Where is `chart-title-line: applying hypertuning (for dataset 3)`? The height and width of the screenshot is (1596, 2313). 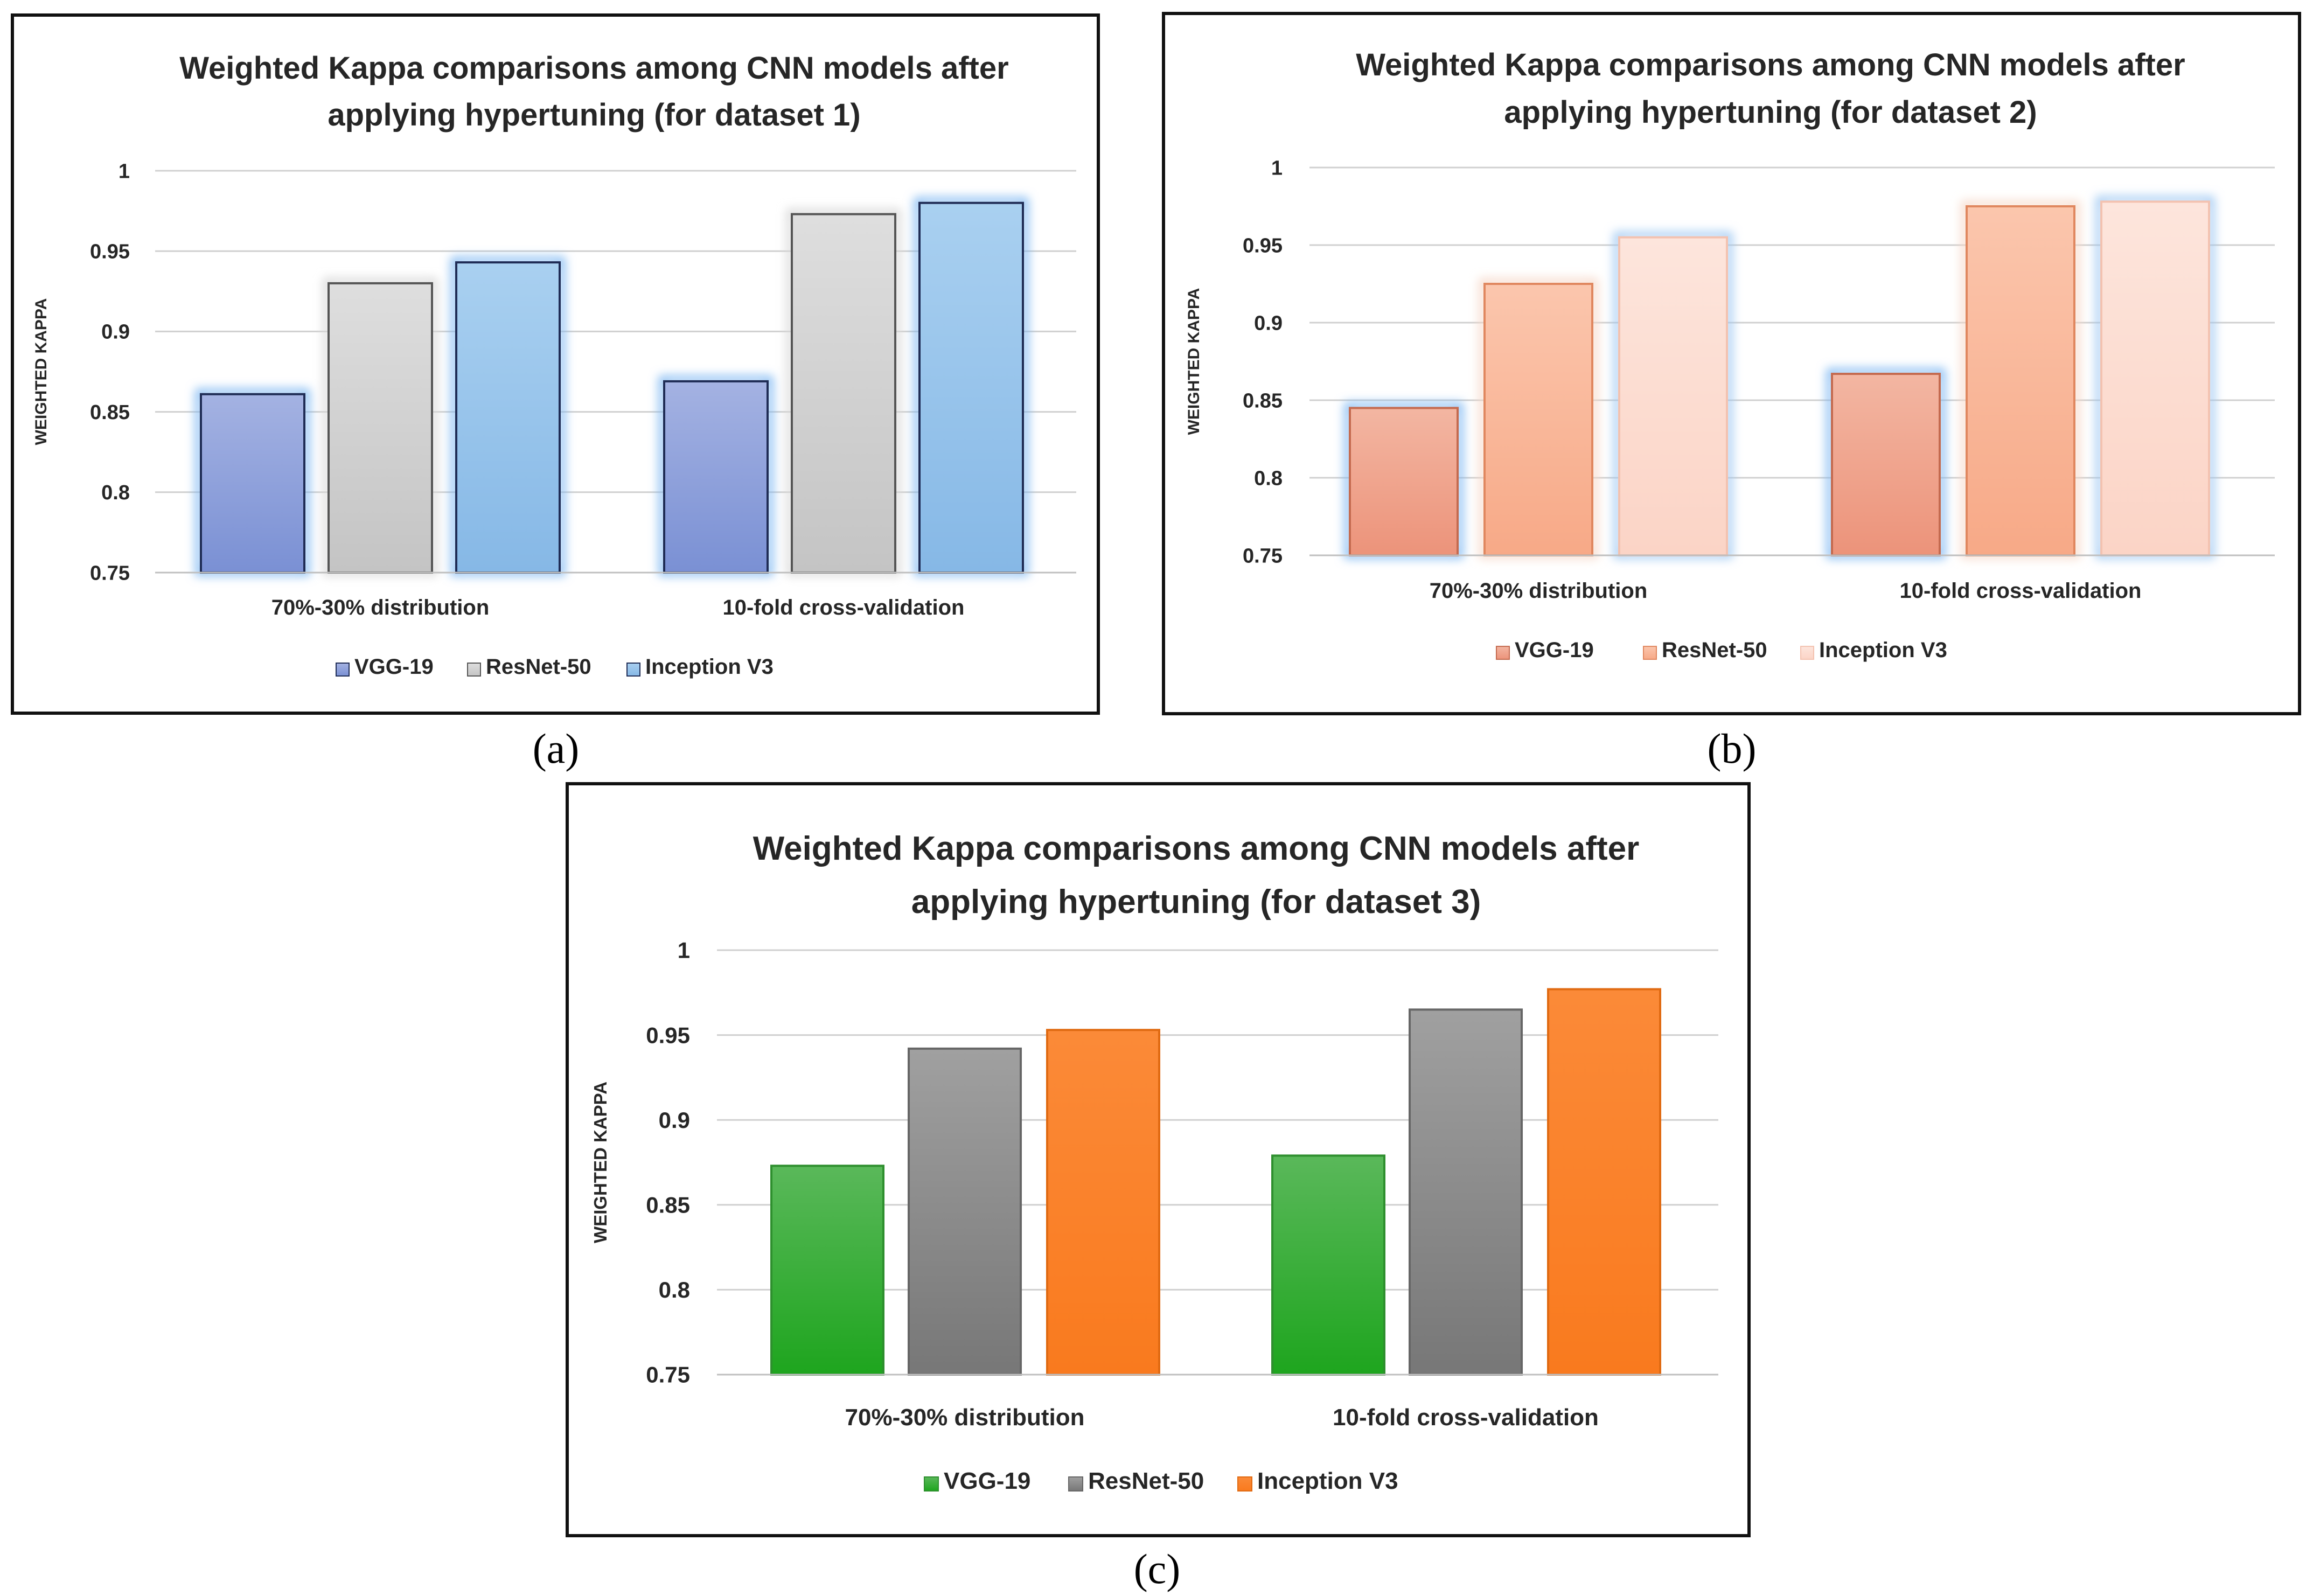
chart-title-line: applying hypertuning (for dataset 3) is located at coordinates (1196, 902).